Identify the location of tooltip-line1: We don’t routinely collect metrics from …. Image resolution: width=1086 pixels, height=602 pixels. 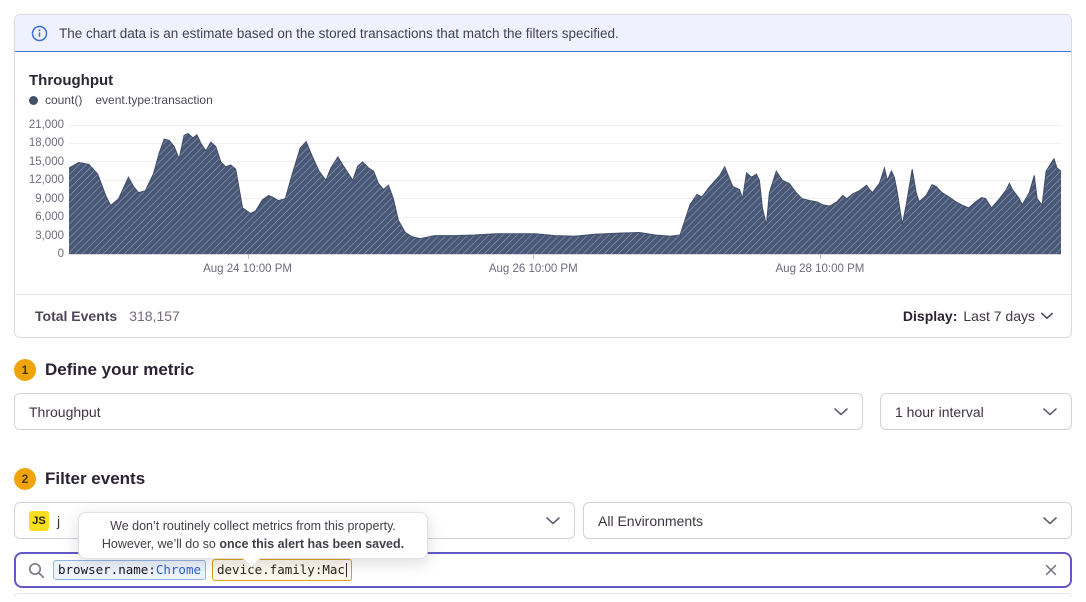
(253, 526).